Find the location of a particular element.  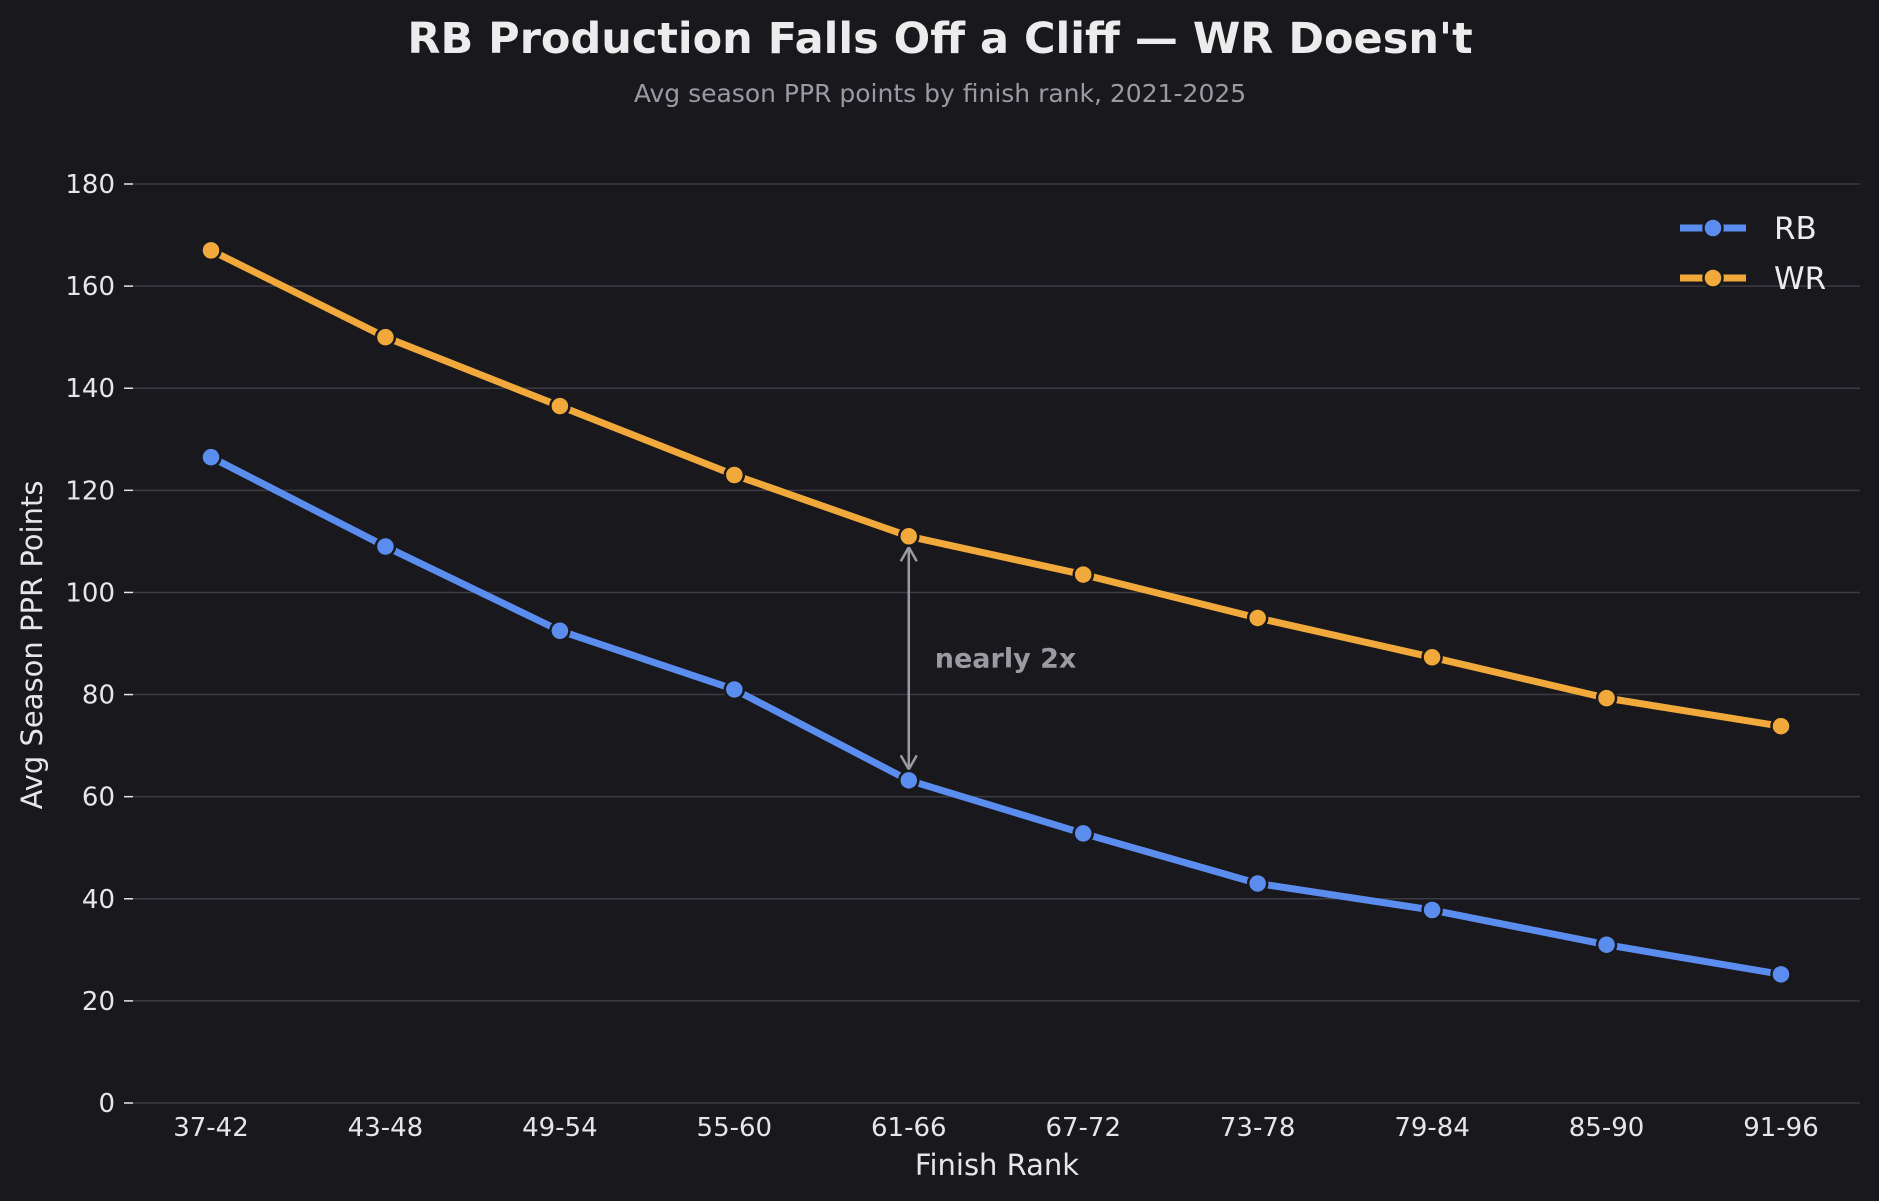

x-tick-label: 37-42 is located at coordinates (211, 1128).